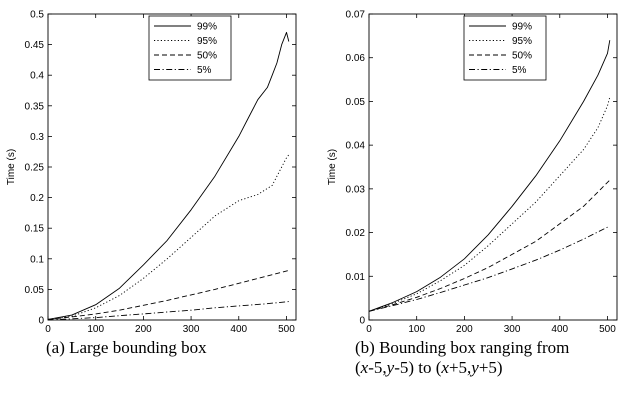 The height and width of the screenshot is (410, 628). I want to click on y-tick-label: 0.2, so click(37, 198).